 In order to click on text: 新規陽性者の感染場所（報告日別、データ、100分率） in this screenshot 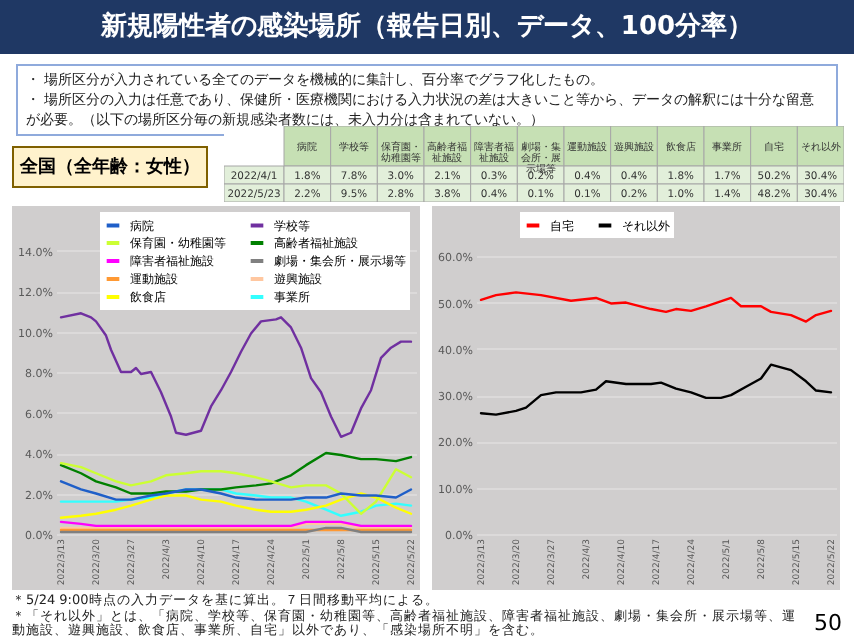, I will do `click(427, 27)`.